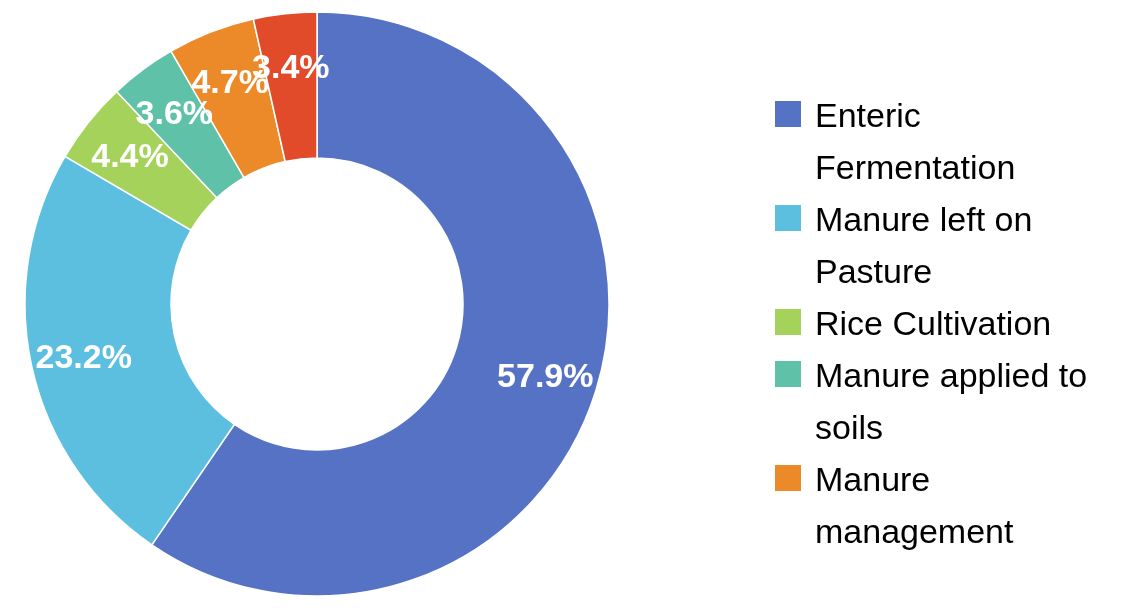  I want to click on data-label: 57.9%, so click(545, 374).